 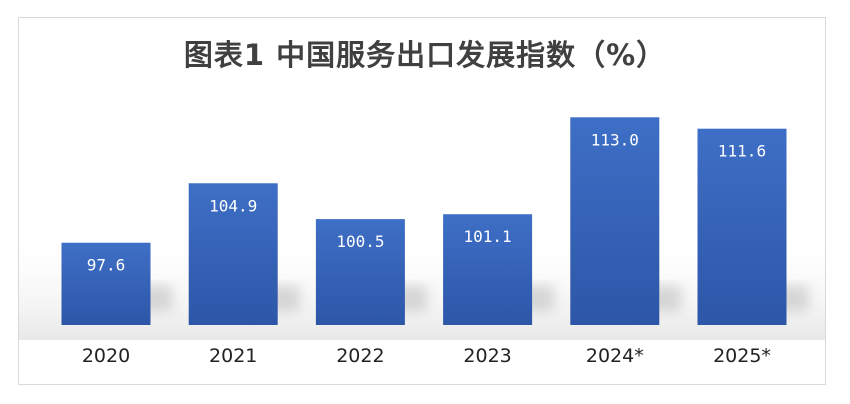 I want to click on bar-2025*, so click(x=742, y=226).